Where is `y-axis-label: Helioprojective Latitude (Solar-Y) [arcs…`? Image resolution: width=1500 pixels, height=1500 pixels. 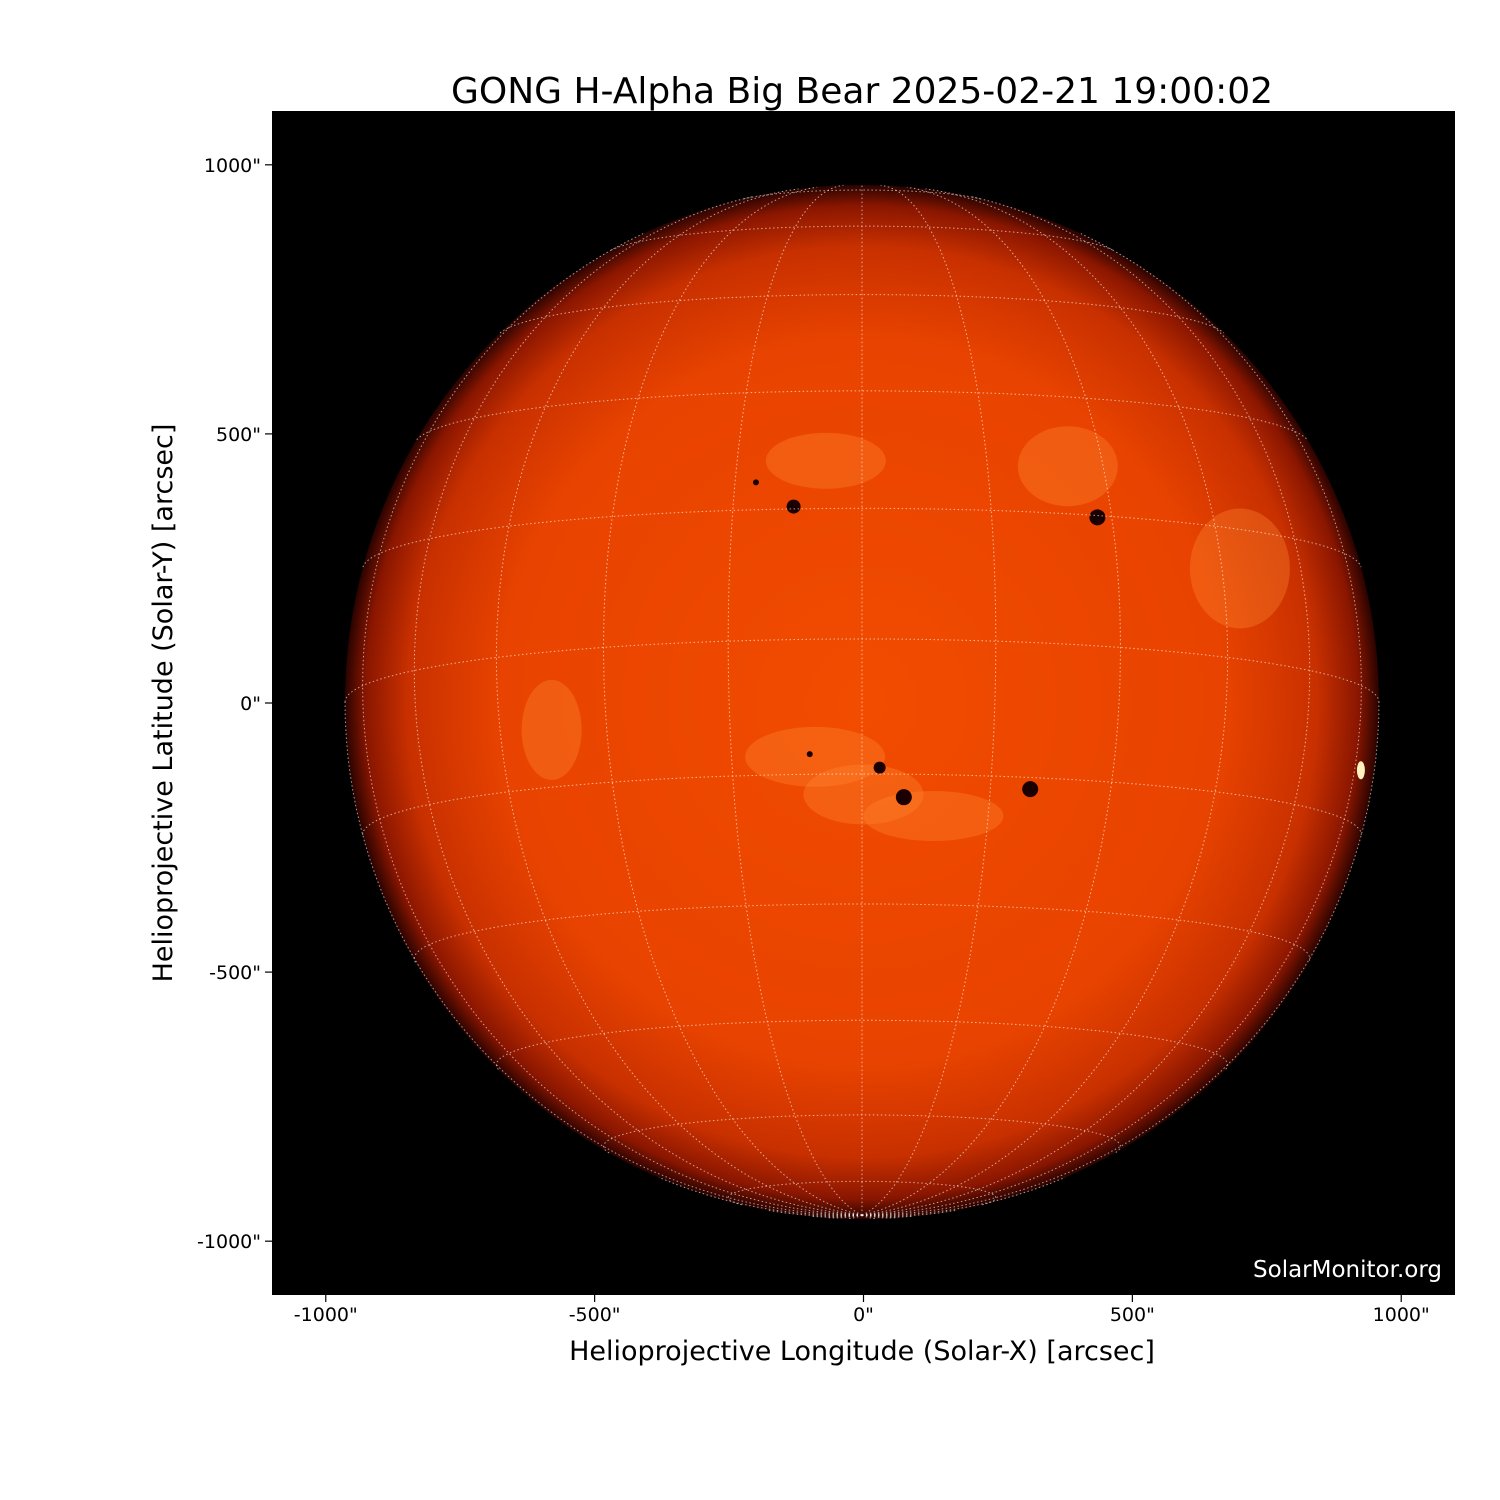 y-axis-label: Helioprojective Latitude (Solar-Y) [arcs… is located at coordinates (163, 703).